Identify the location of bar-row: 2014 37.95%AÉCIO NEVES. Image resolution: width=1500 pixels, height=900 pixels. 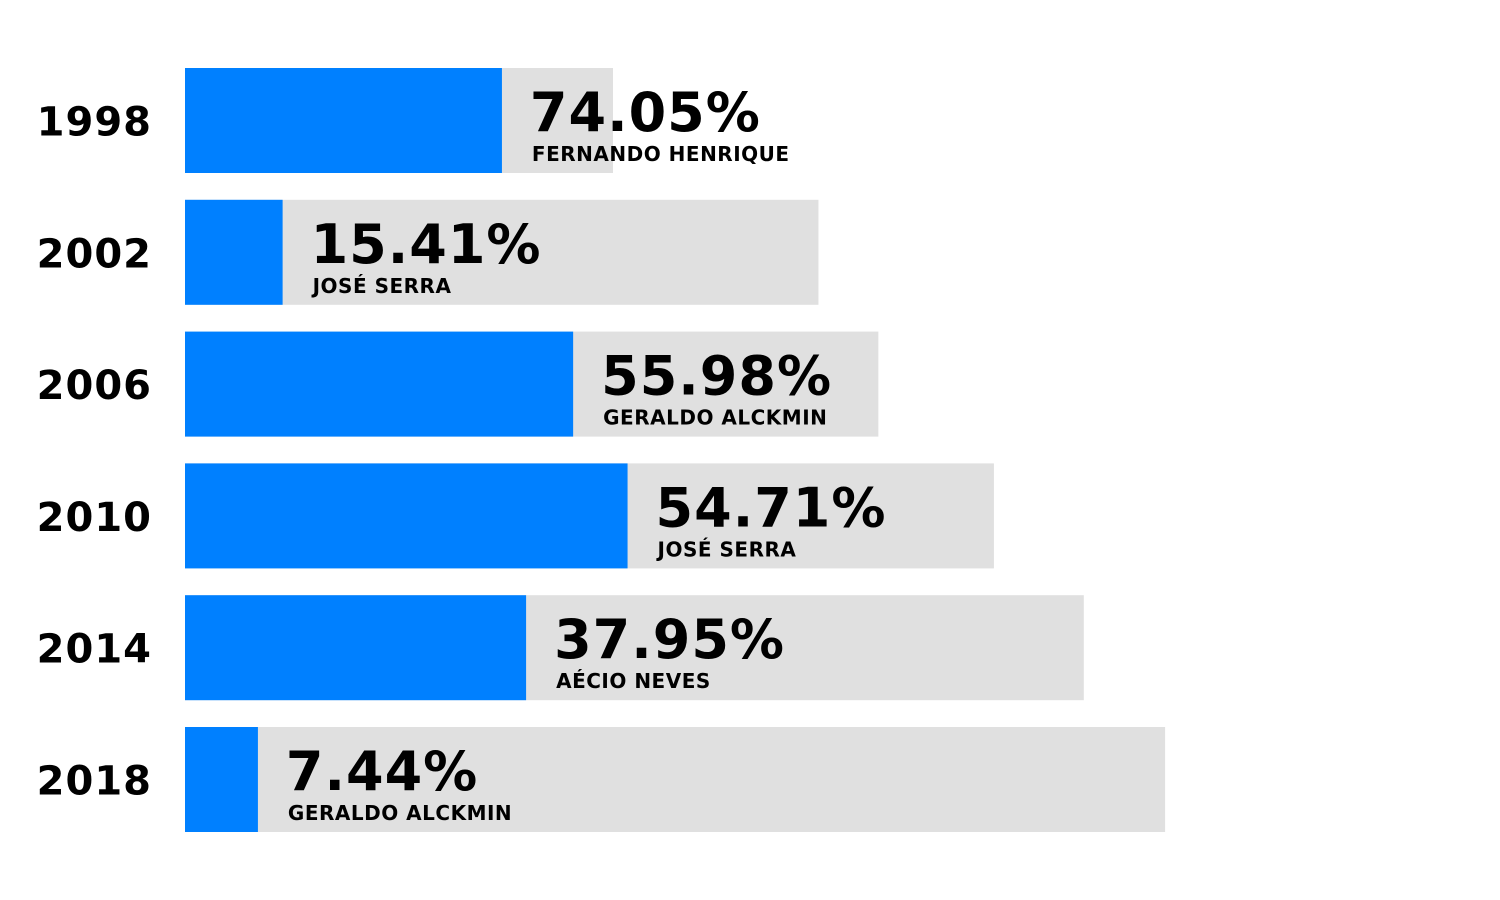
(560, 648).